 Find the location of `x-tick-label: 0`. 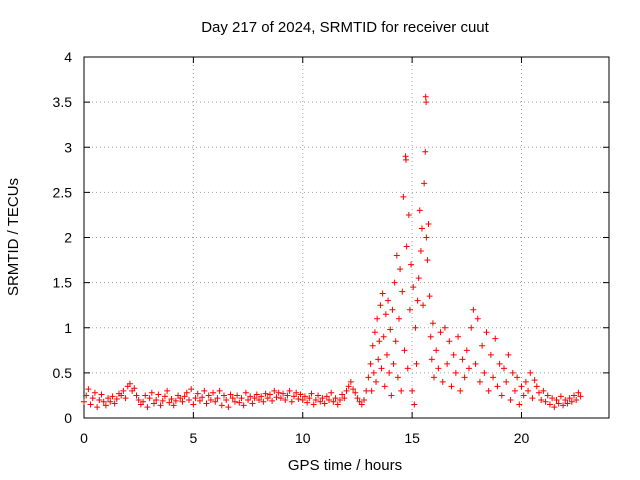

x-tick-label: 0 is located at coordinates (84, 438).